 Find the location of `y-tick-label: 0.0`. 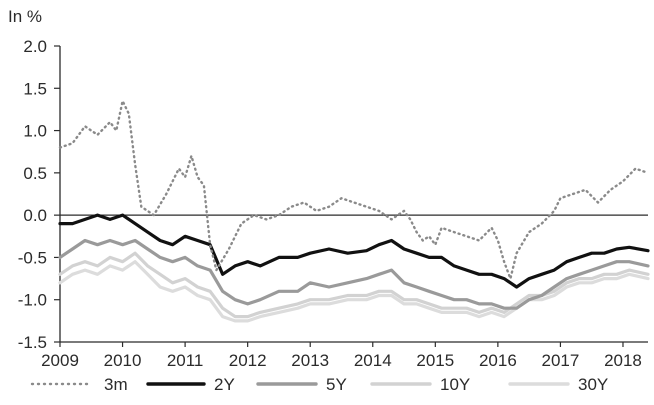

y-tick-label: 0.0 is located at coordinates (35, 215).